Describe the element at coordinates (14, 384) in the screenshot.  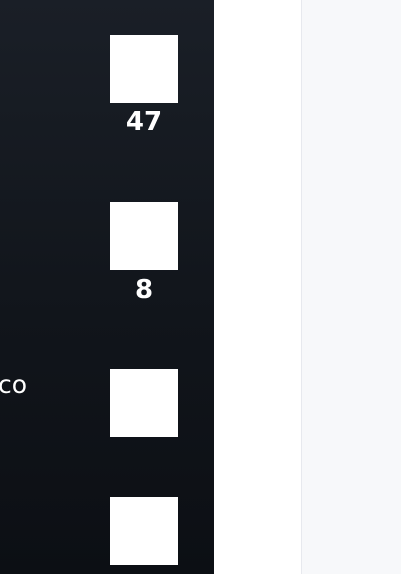
I see `partial-label: co` at that location.